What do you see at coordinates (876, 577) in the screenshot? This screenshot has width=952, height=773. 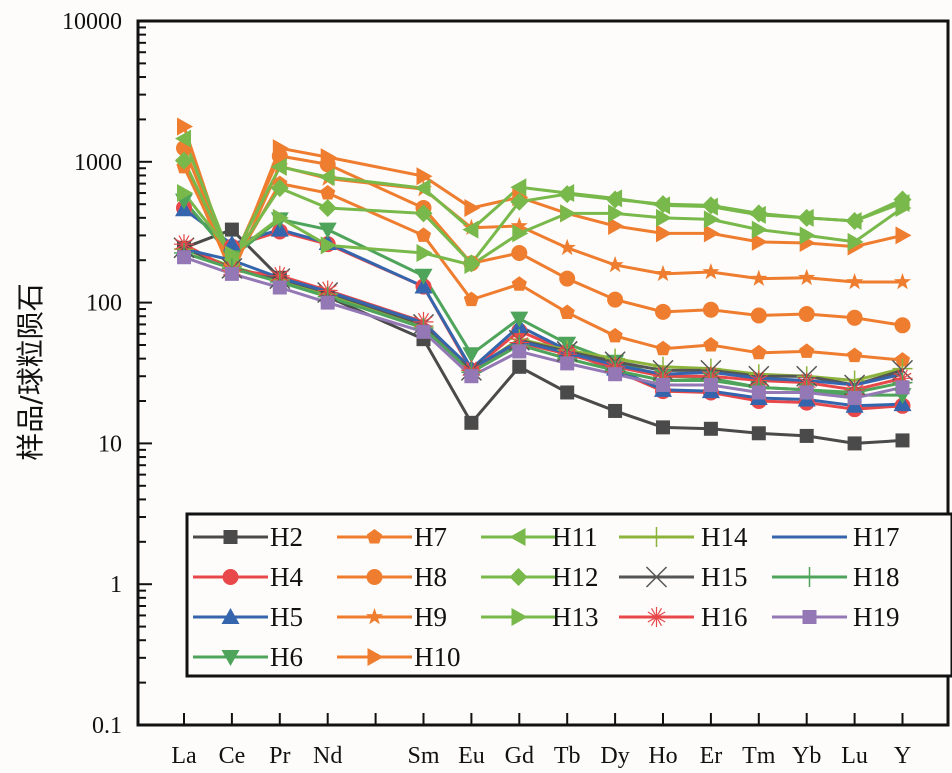 I see `legend-label-h18: H18` at bounding box center [876, 577].